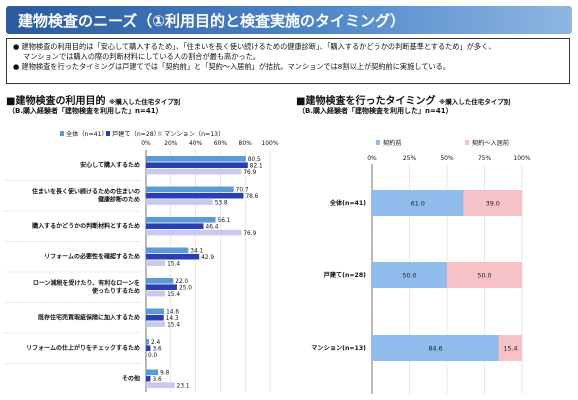 The height and width of the screenshot is (400, 578). What do you see at coordinates (110, 165) in the screenshot?
I see `category-label: 安心して購入するため` at bounding box center [110, 165].